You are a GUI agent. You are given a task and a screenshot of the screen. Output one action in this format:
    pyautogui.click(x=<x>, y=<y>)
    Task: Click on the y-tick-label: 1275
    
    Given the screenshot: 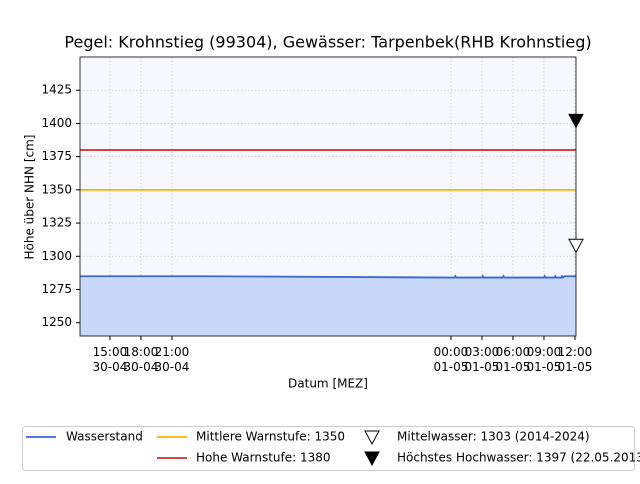 What is the action you would take?
    pyautogui.click(x=56, y=289)
    